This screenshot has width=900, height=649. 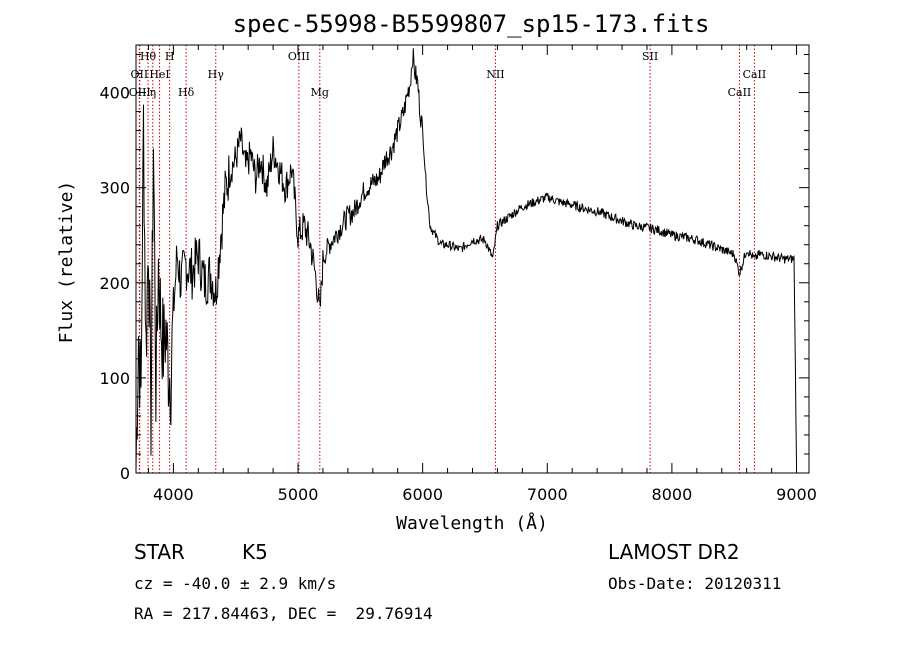 I want to click on y-tick-label: 0, so click(x=125, y=473).